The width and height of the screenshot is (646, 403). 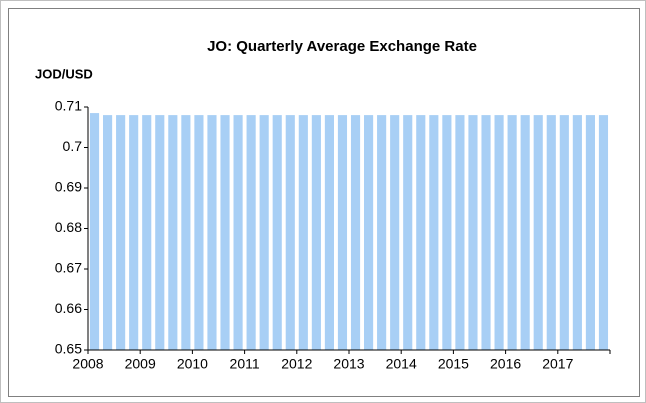 What do you see at coordinates (348, 364) in the screenshot?
I see `x-tick-label: 2013` at bounding box center [348, 364].